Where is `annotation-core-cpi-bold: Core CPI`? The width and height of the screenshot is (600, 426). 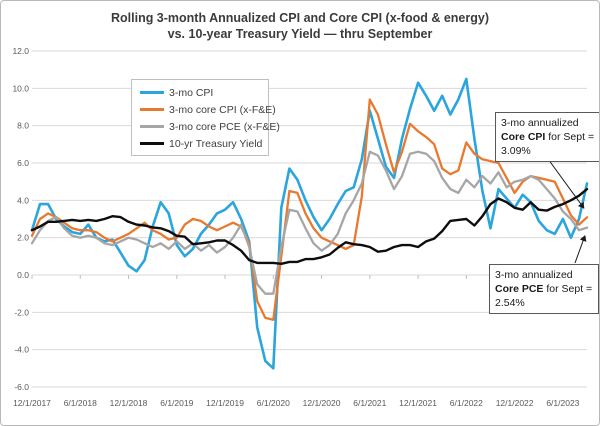 annotation-core-cpi-bold: Core CPI is located at coordinates (523, 137).